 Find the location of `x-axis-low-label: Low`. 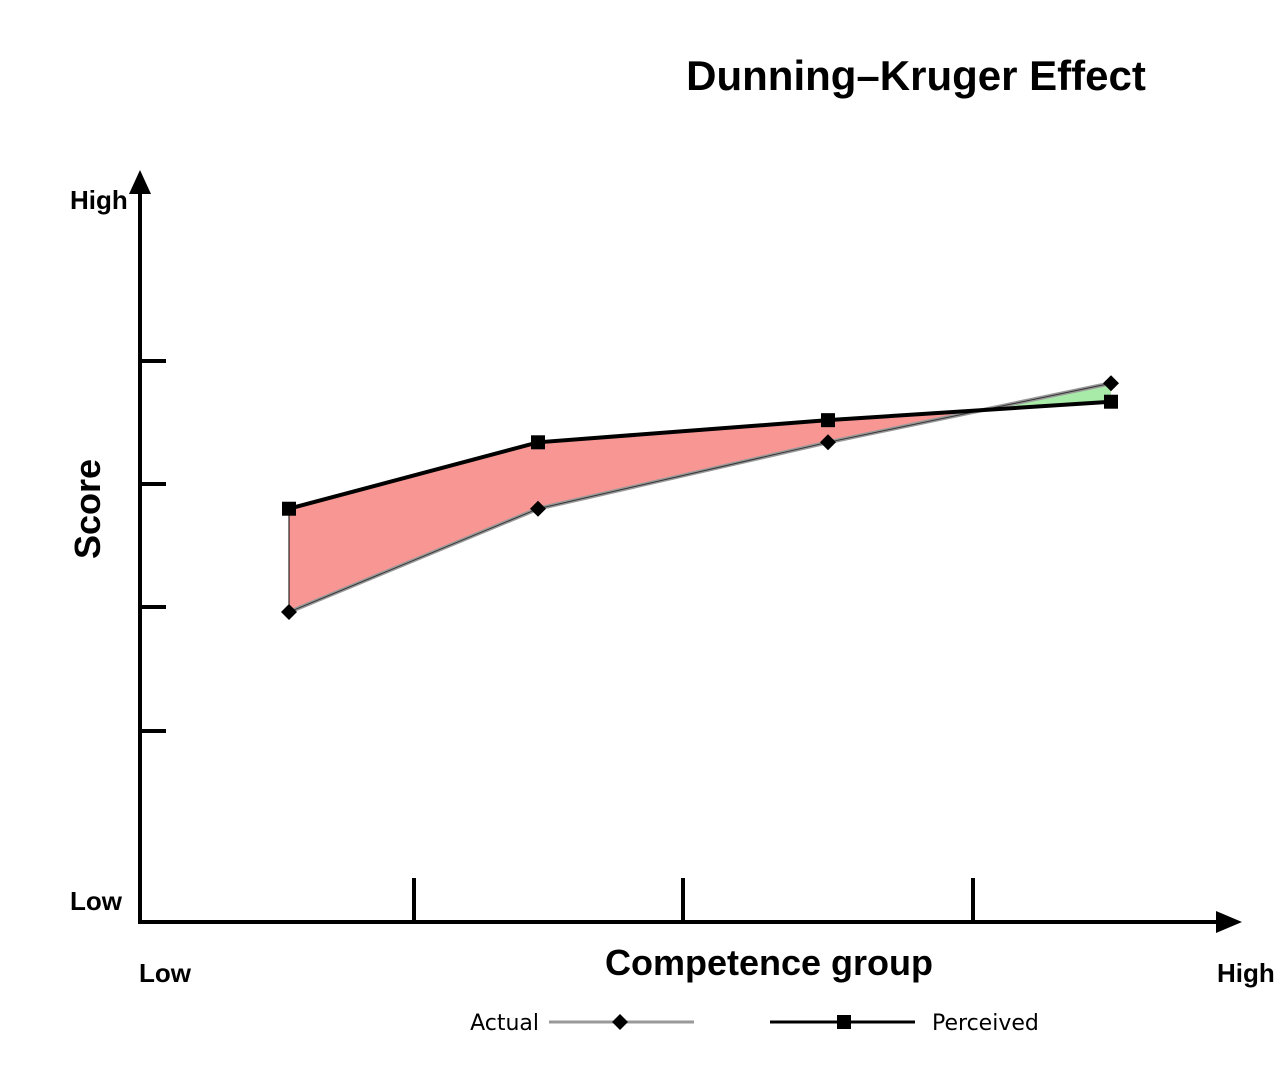

x-axis-low-label: Low is located at coordinates (165, 973).